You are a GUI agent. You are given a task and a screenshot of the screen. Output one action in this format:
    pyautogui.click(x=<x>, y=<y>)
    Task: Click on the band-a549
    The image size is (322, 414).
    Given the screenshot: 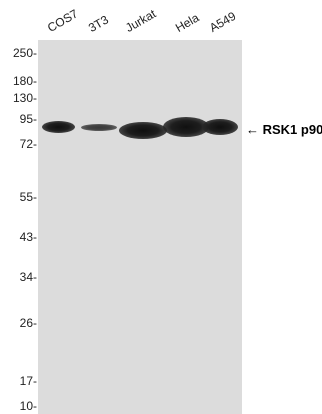 What is the action you would take?
    pyautogui.click(x=220, y=127)
    